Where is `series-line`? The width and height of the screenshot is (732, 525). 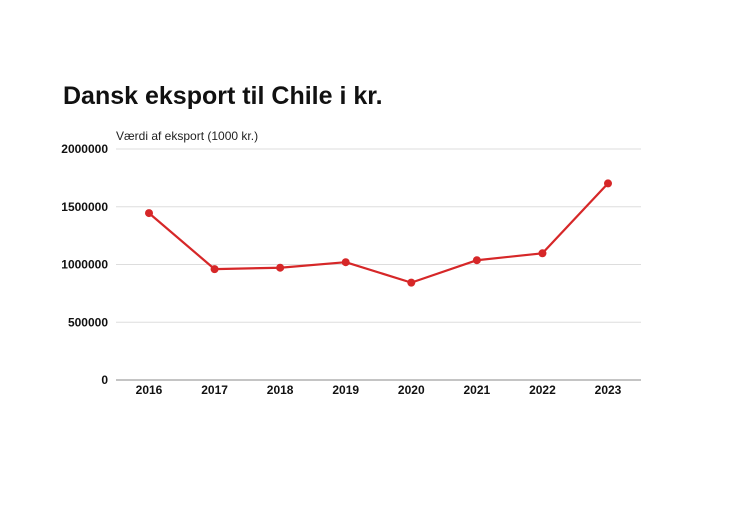
series-line is located at coordinates (378, 233).